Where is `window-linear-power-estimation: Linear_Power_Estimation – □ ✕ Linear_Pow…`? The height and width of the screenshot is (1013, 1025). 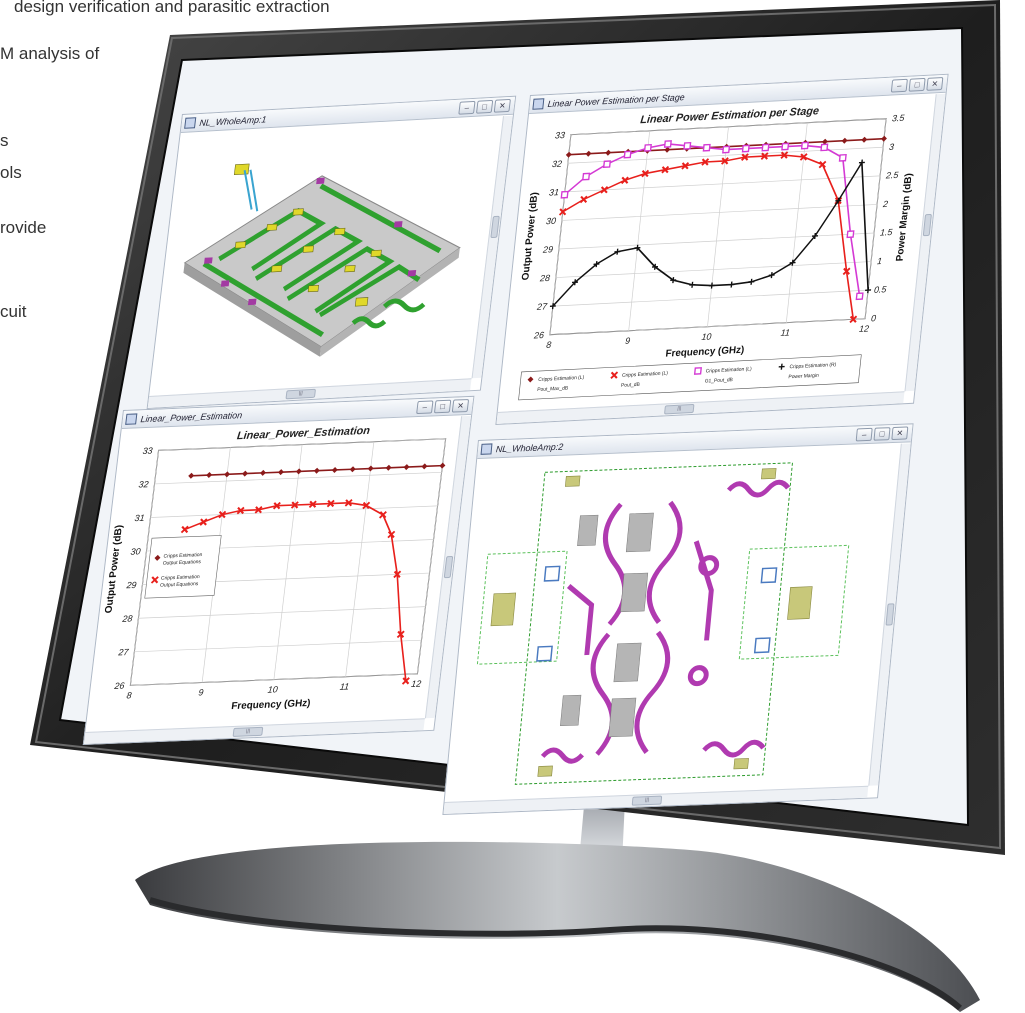 window-linear-power-estimation: Linear_Power_Estimation – □ ✕ Linear_Pow… is located at coordinates (278, 570).